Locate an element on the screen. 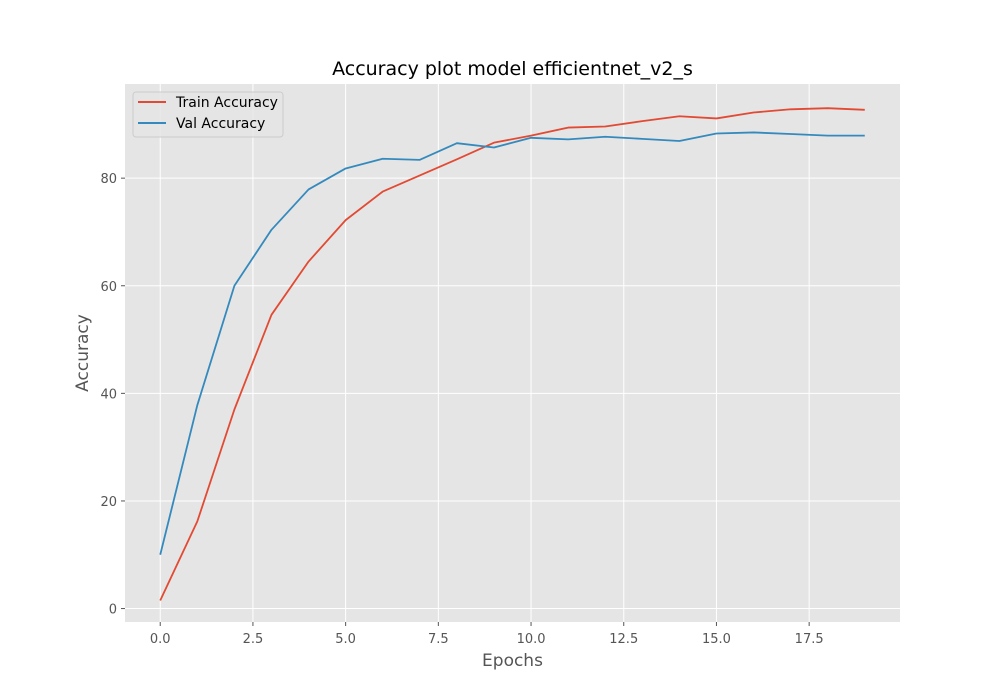 This screenshot has width=1000, height=700. legend: Train Accuracy Val Accuracy is located at coordinates (208, 114).